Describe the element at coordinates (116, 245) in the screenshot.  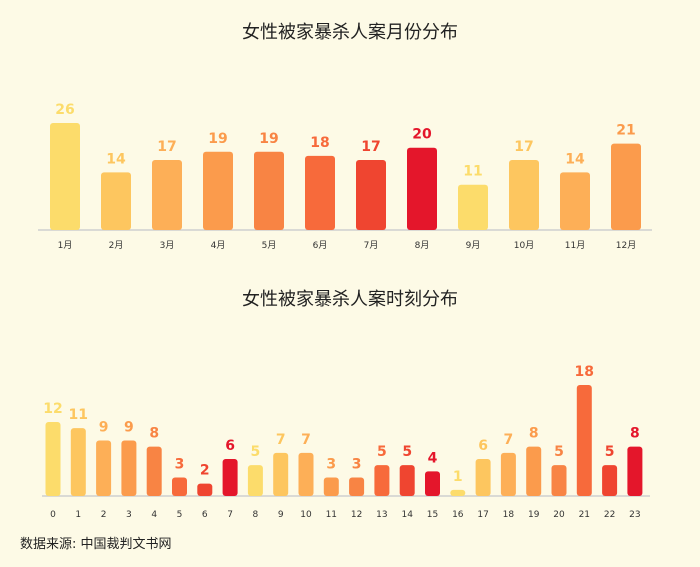
I see `tick-label-0-1: 2月` at that location.